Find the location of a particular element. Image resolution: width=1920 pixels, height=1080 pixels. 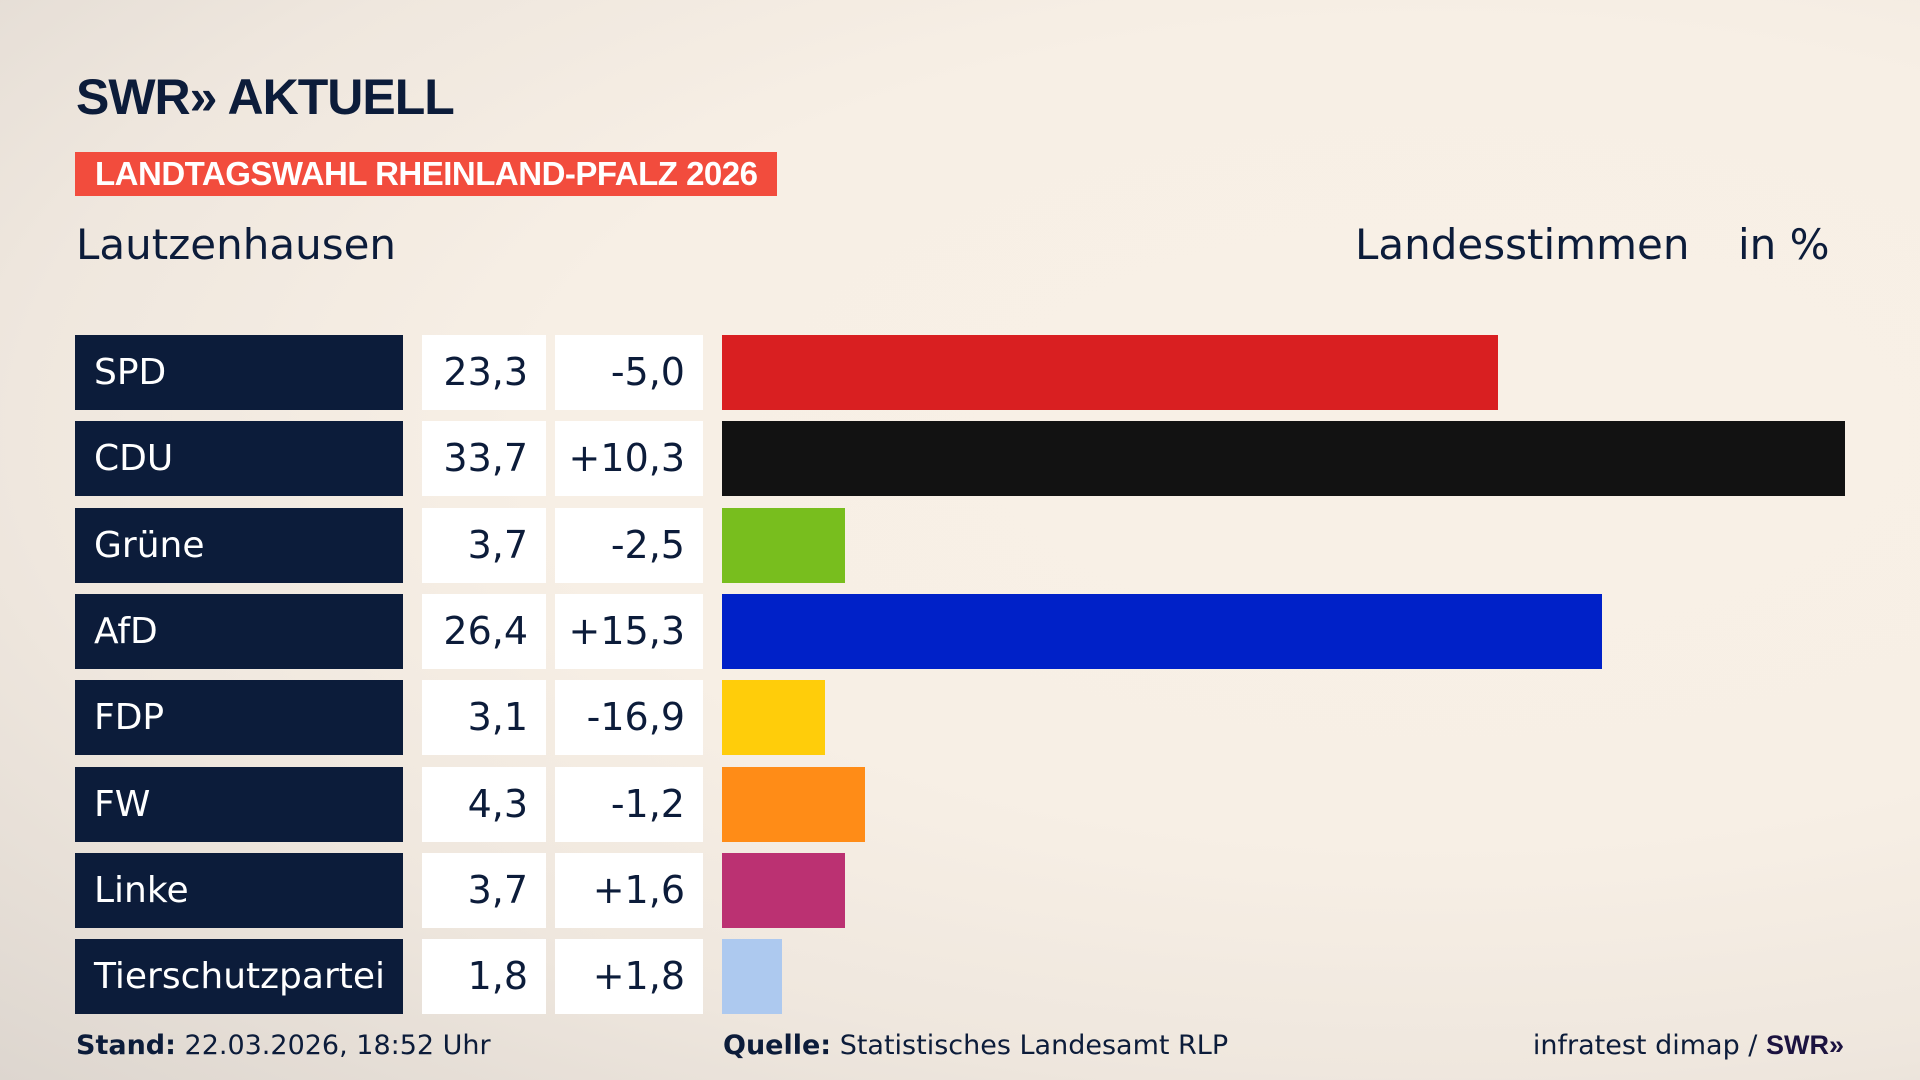

value-label: 33,7 is located at coordinates (484, 459).